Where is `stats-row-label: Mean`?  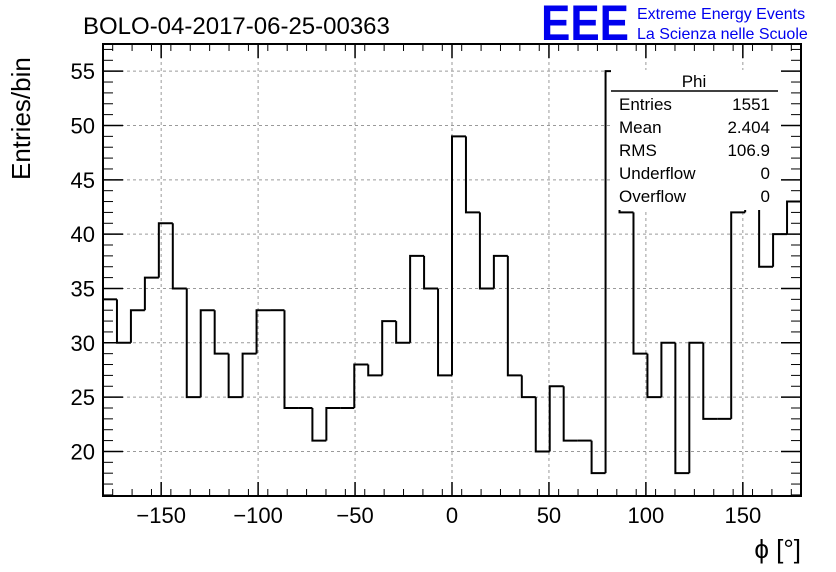 stats-row-label: Mean is located at coordinates (640, 127).